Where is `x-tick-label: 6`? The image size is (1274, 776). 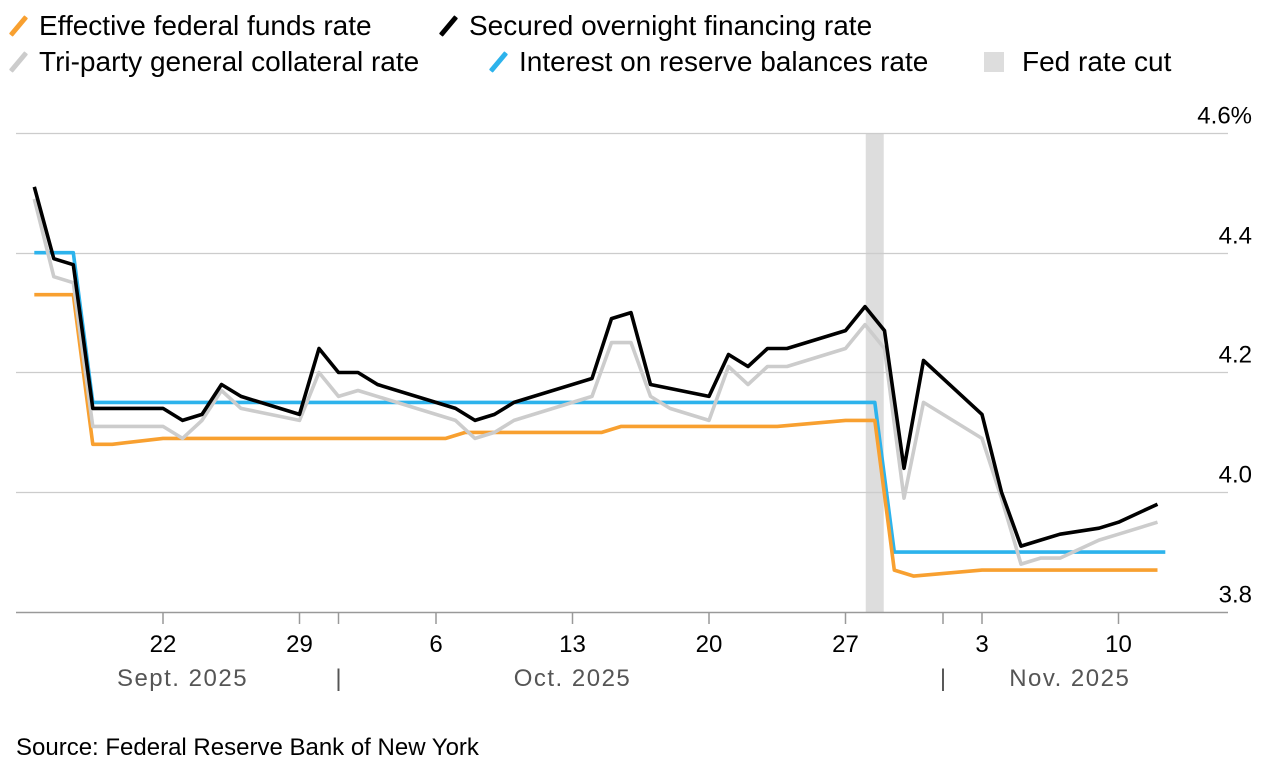 x-tick-label: 6 is located at coordinates (435, 644).